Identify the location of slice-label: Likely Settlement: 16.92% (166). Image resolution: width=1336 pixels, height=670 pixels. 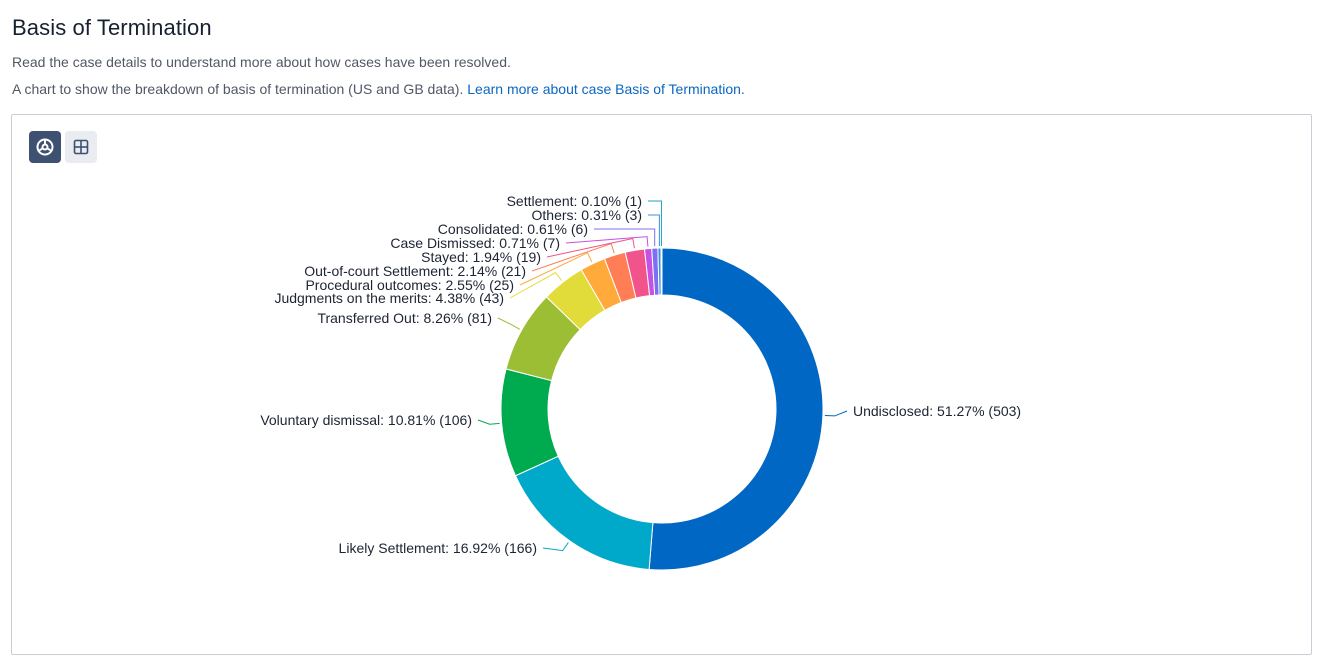
(438, 548).